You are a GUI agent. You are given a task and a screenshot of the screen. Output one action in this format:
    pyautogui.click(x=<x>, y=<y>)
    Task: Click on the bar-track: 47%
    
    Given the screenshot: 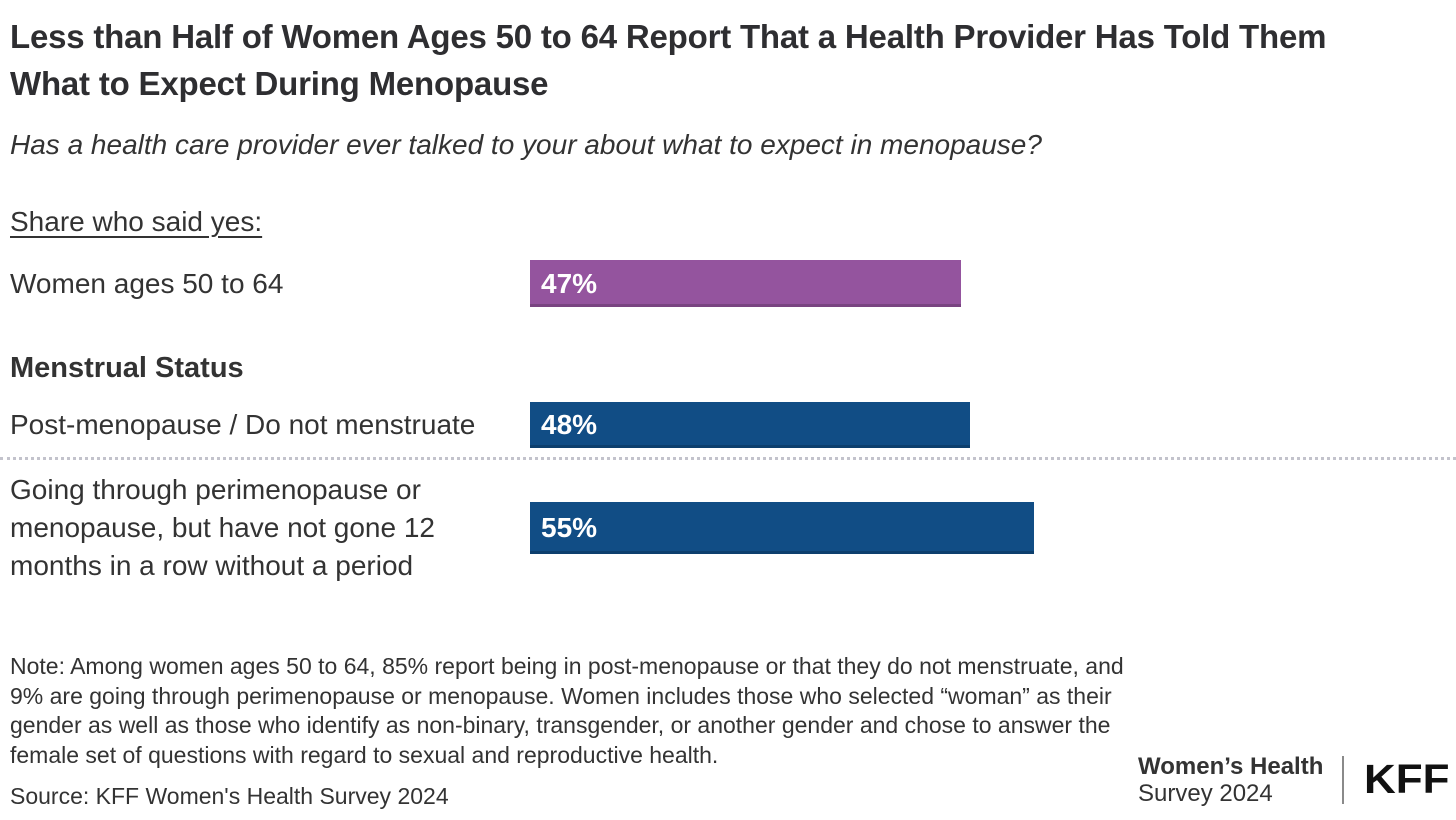 What is the action you would take?
    pyautogui.click(x=988, y=283)
    